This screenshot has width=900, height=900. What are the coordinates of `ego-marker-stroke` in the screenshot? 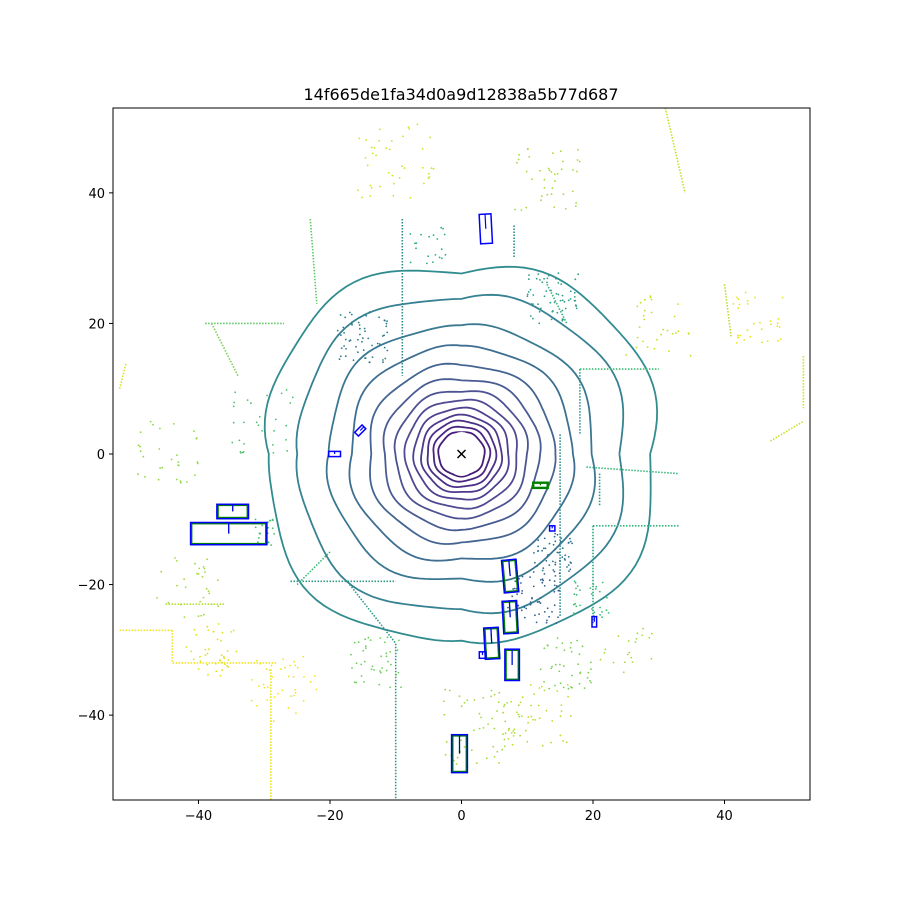 It's located at (461, 454).